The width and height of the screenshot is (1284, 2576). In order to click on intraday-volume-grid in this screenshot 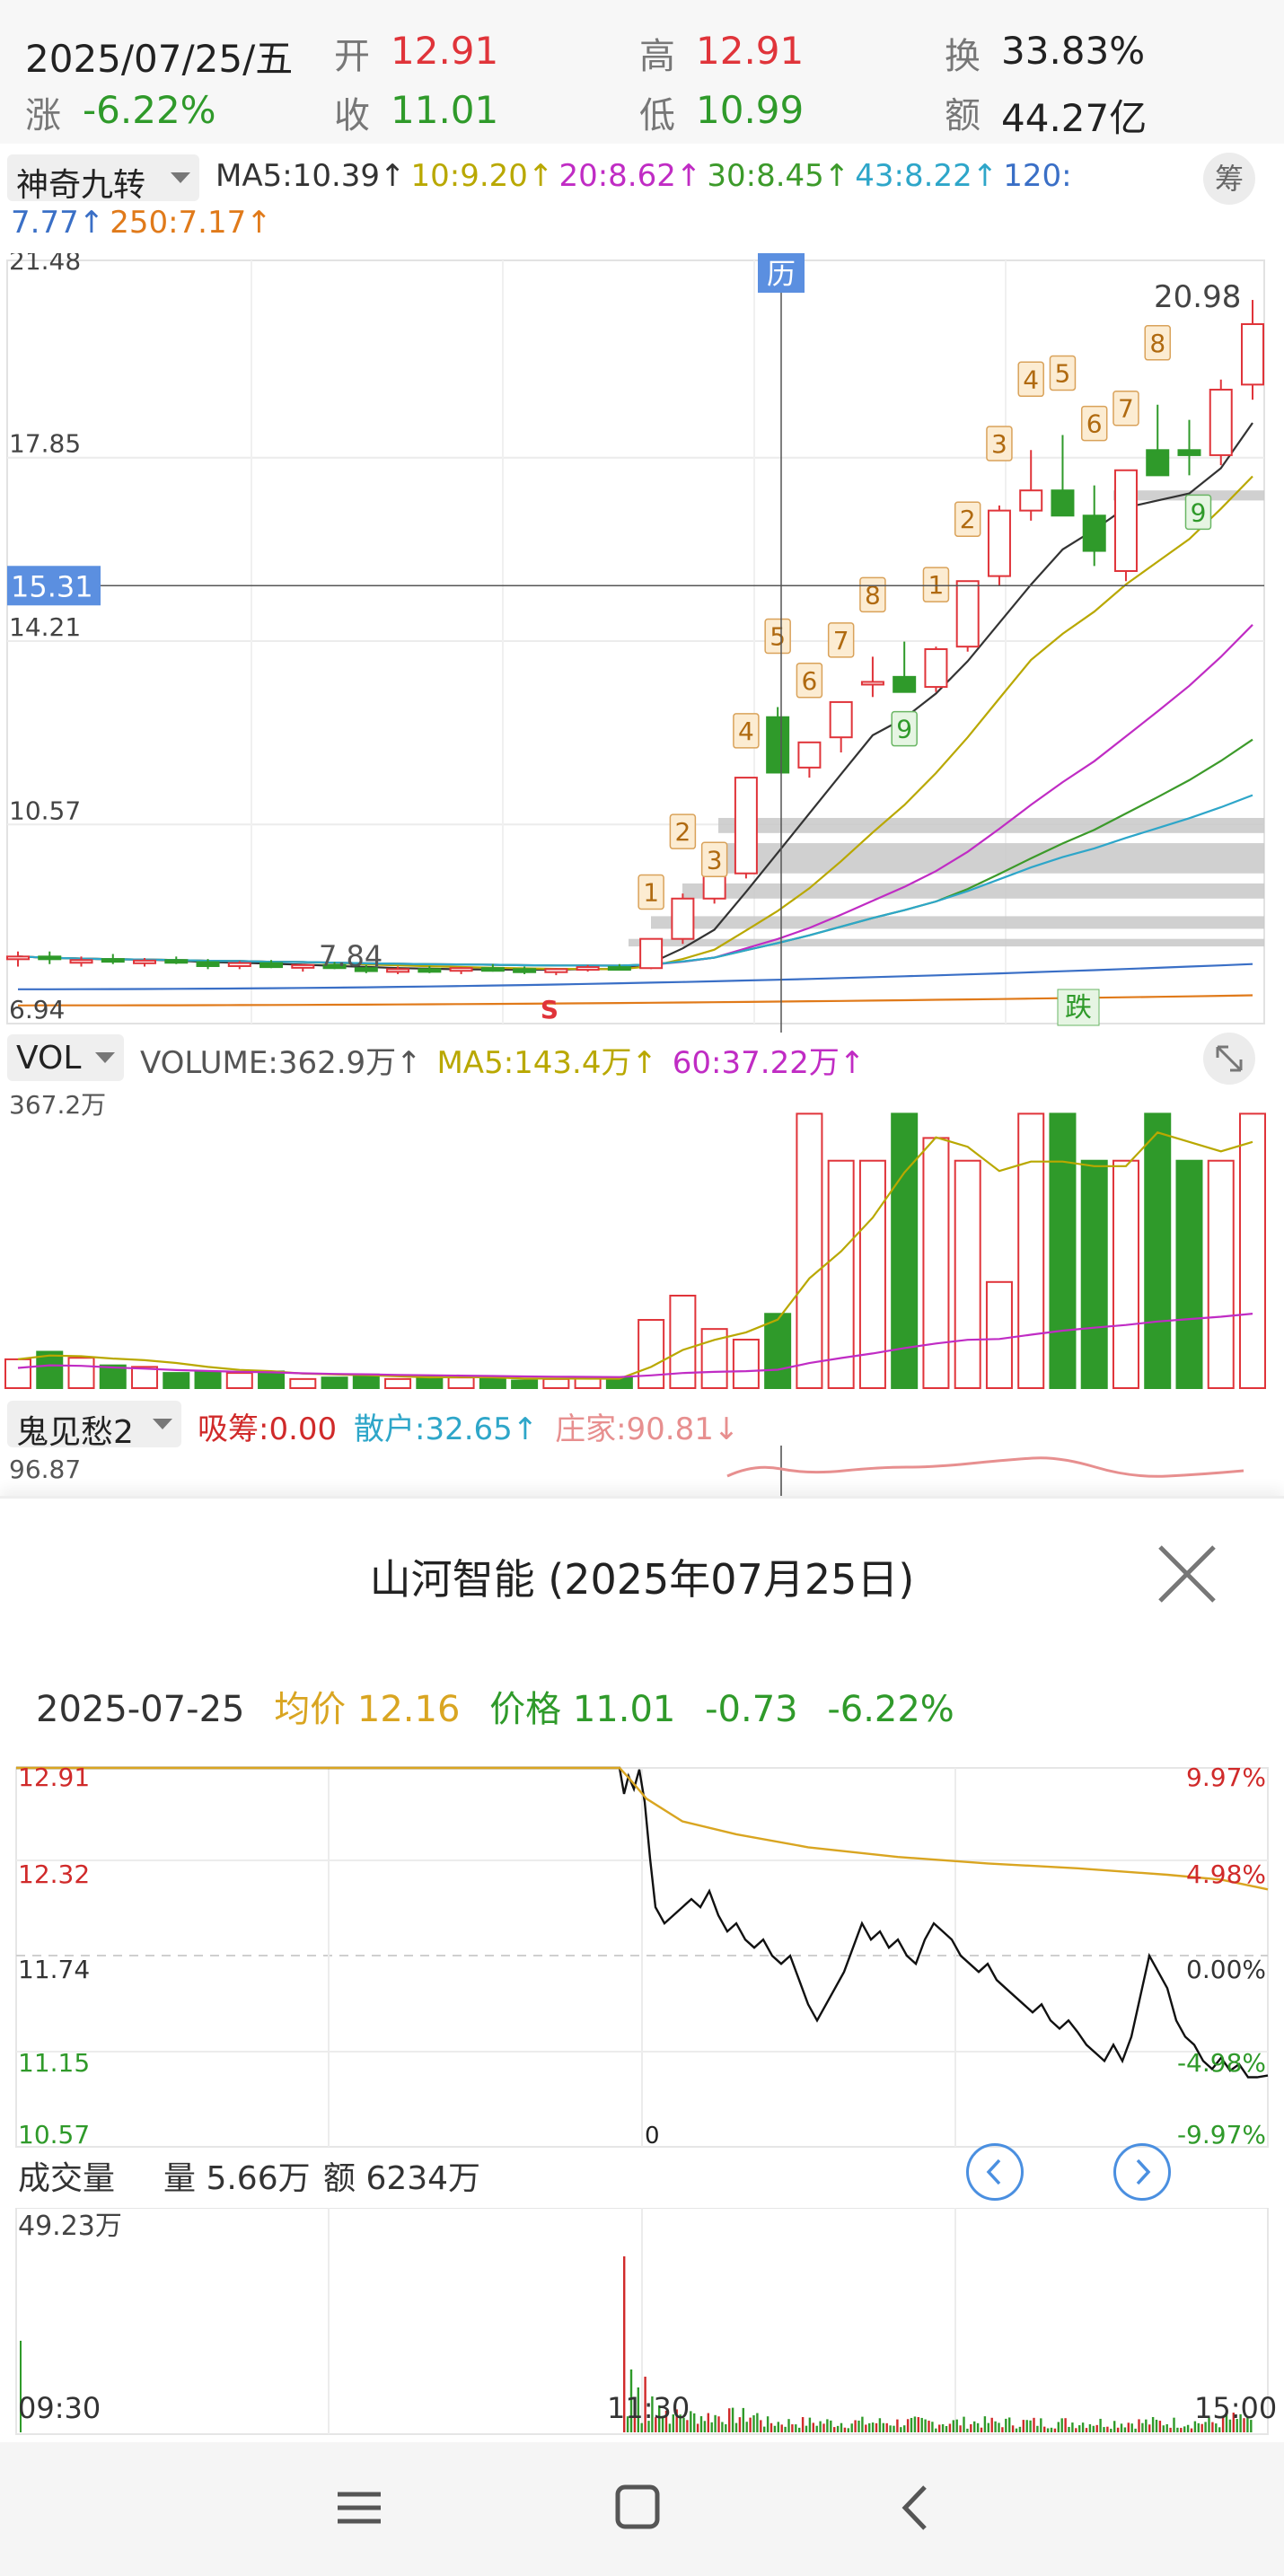, I will do `click(642, 2321)`.